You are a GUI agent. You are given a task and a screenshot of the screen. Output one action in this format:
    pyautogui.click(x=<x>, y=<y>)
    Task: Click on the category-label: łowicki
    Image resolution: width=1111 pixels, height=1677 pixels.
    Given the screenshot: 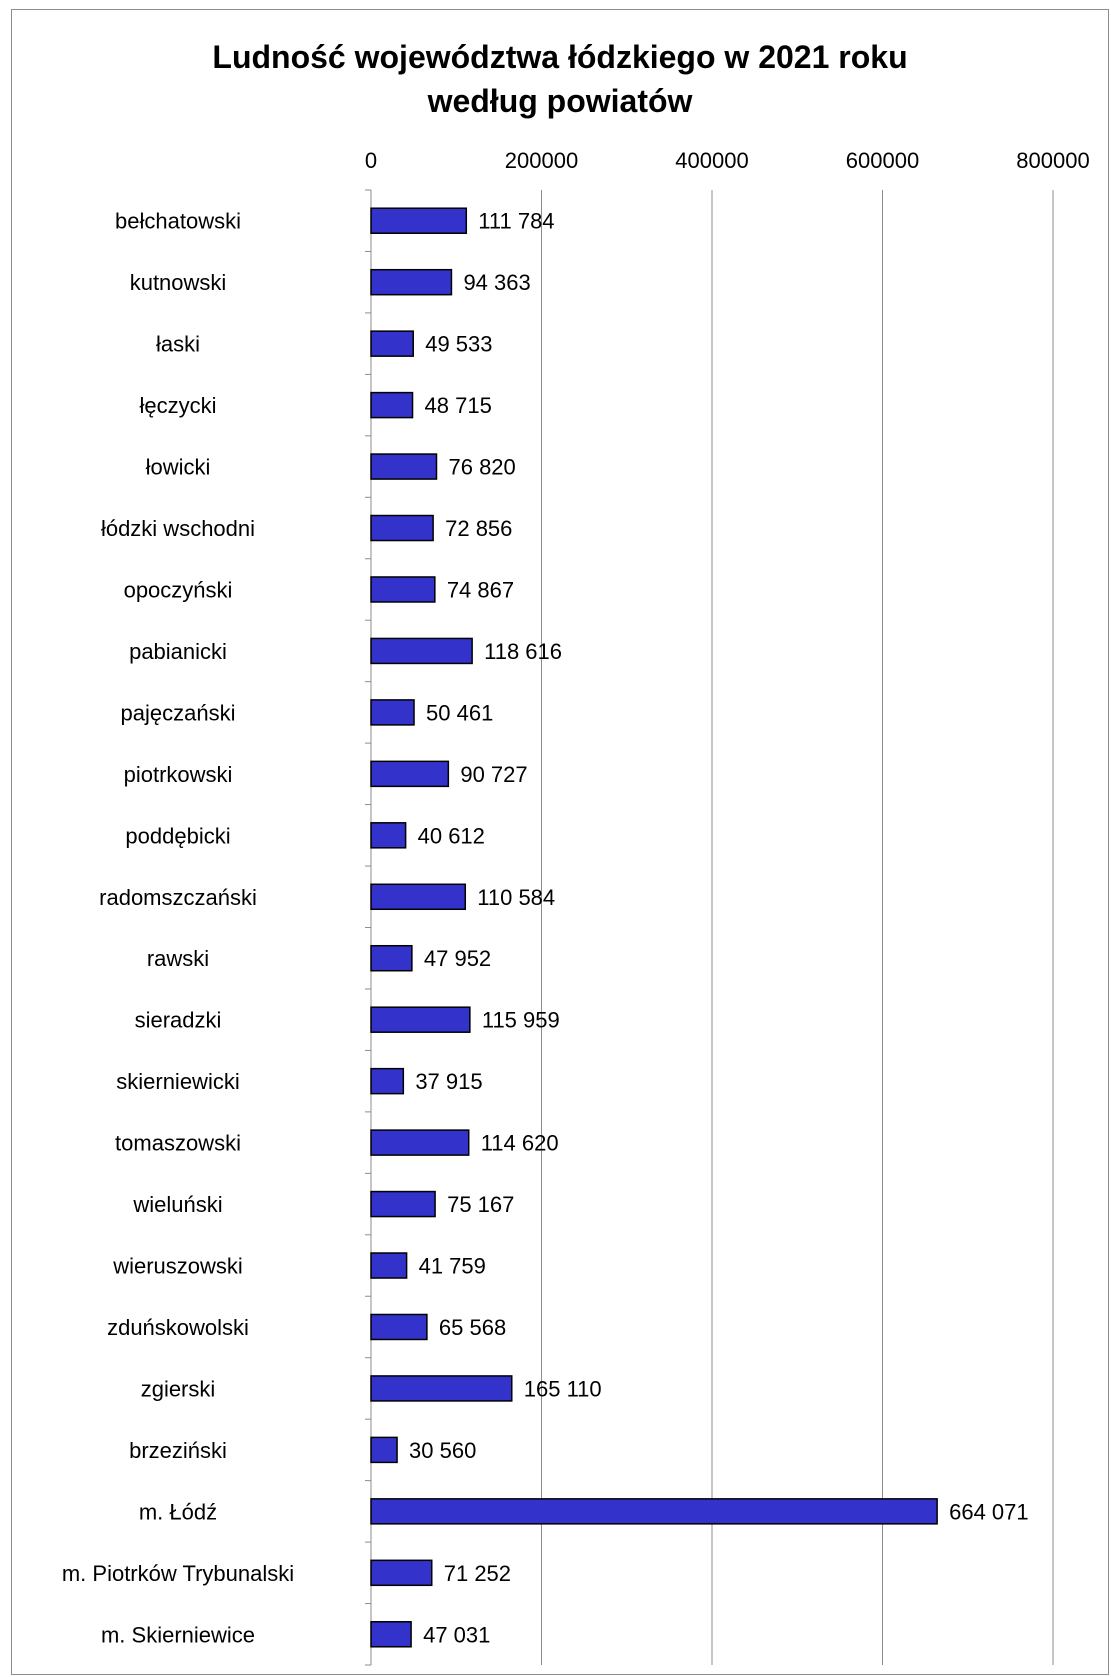 What is the action you would take?
    pyautogui.click(x=178, y=467)
    